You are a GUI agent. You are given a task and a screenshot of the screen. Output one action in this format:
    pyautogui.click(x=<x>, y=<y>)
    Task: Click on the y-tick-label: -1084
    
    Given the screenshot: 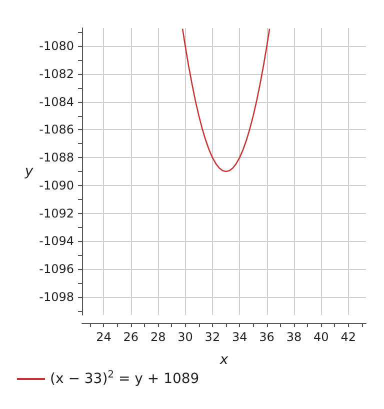 What is the action you would take?
    pyautogui.click(x=56, y=101)
    